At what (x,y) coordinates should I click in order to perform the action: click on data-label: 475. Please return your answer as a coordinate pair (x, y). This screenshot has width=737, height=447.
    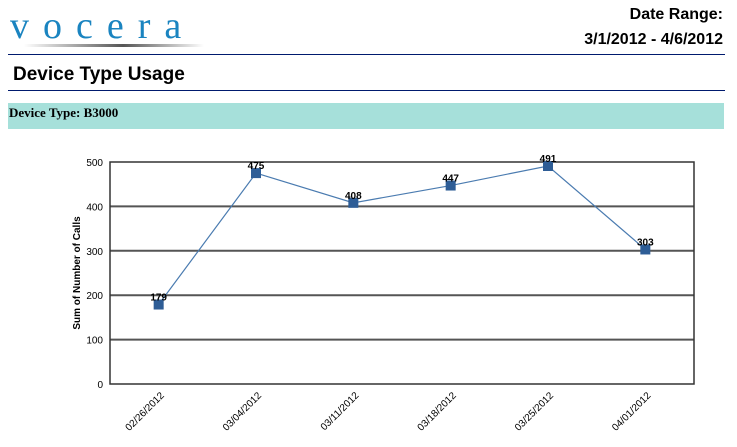
    Looking at the image, I should click on (256, 166).